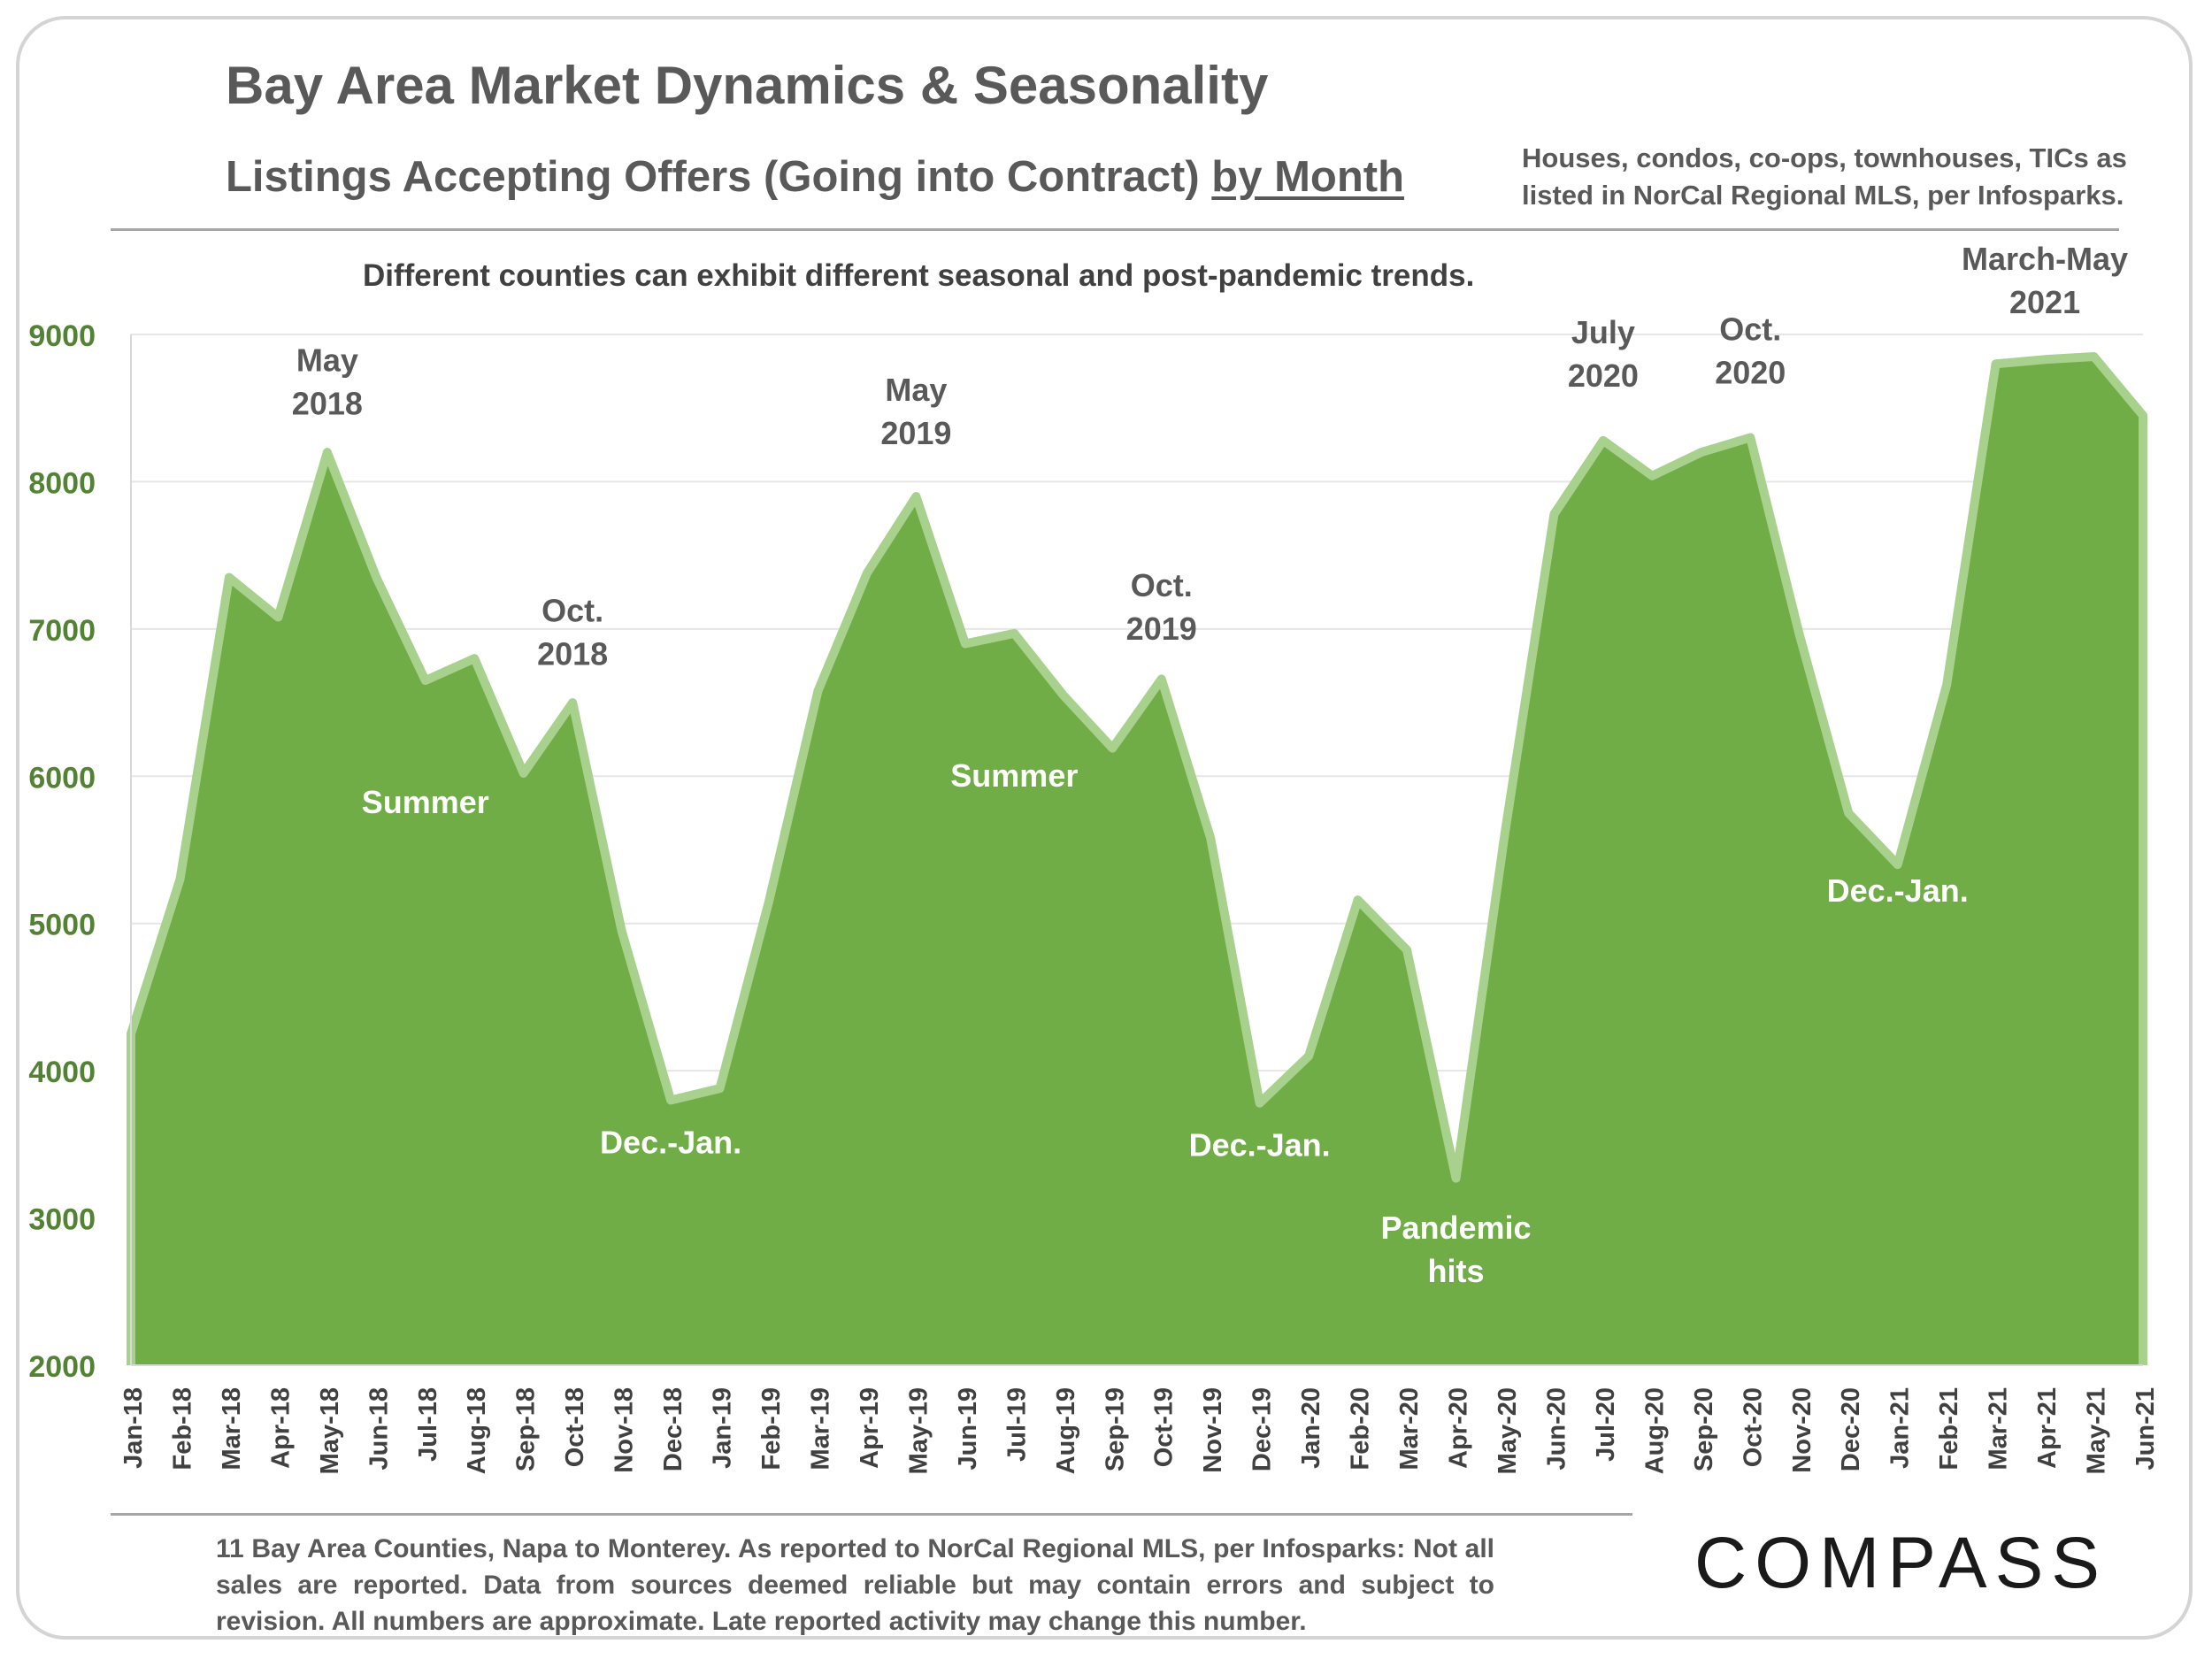 The image size is (2212, 1659). I want to click on x-tick-label: Apr-20, so click(1459, 1428).